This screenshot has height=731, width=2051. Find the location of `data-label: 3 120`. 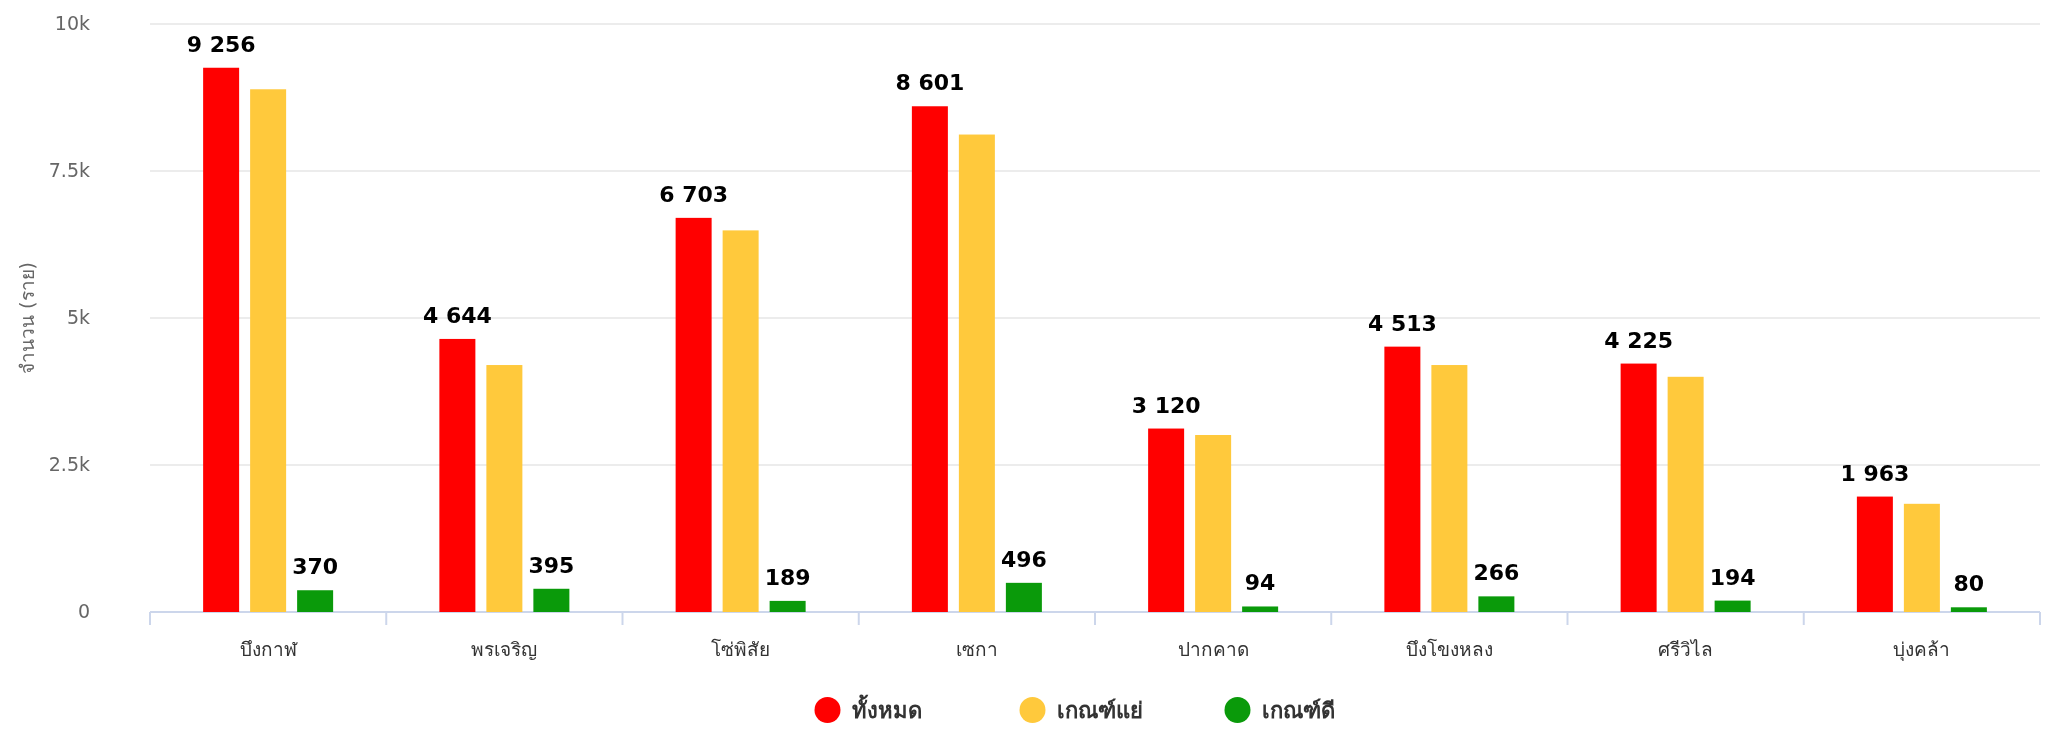

data-label: 3 120 is located at coordinates (1166, 405).